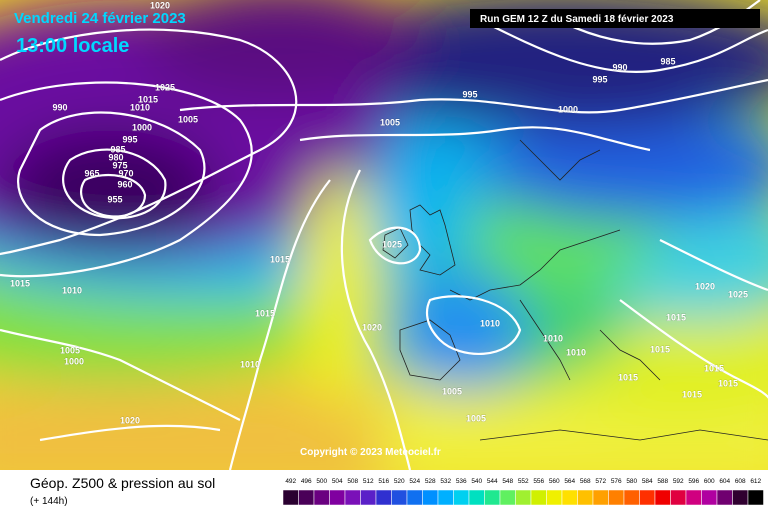  Describe the element at coordinates (321, 481) in the screenshot. I see `scale-label: 500` at that location.